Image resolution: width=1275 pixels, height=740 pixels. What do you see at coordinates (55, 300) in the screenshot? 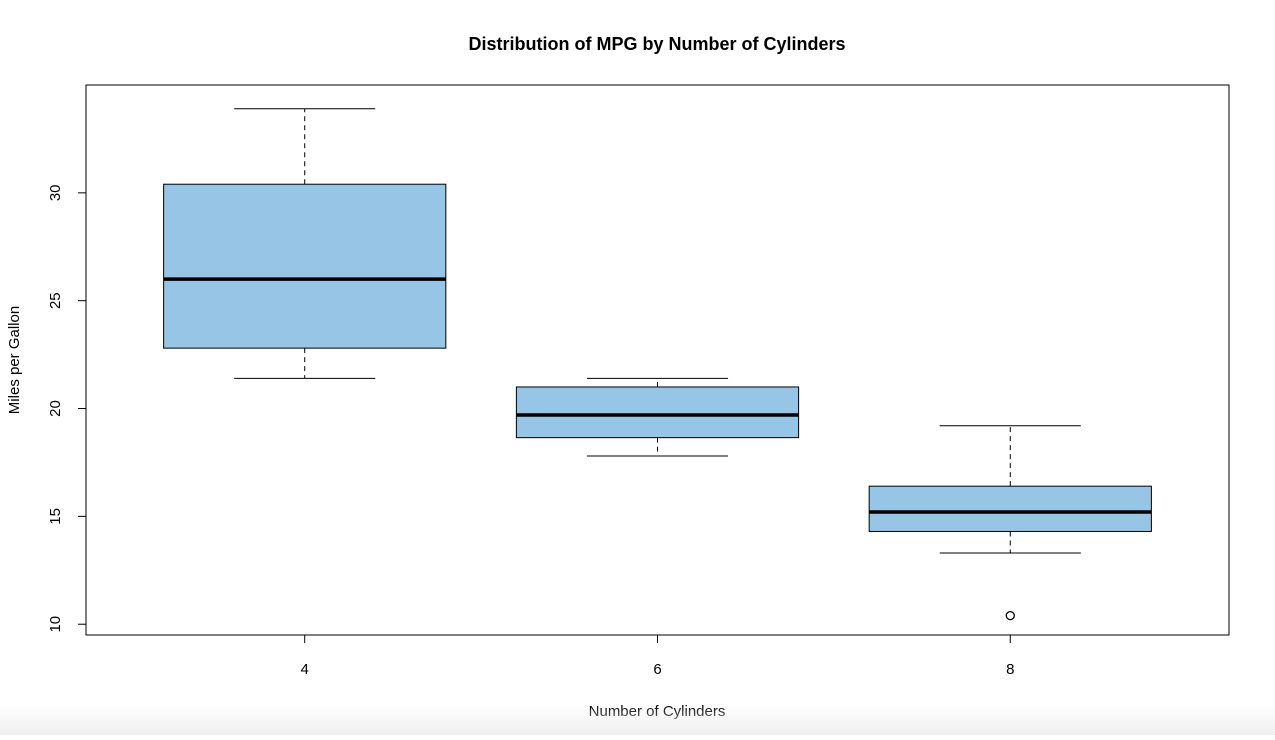
I see `y-tick-label: 25` at bounding box center [55, 300].